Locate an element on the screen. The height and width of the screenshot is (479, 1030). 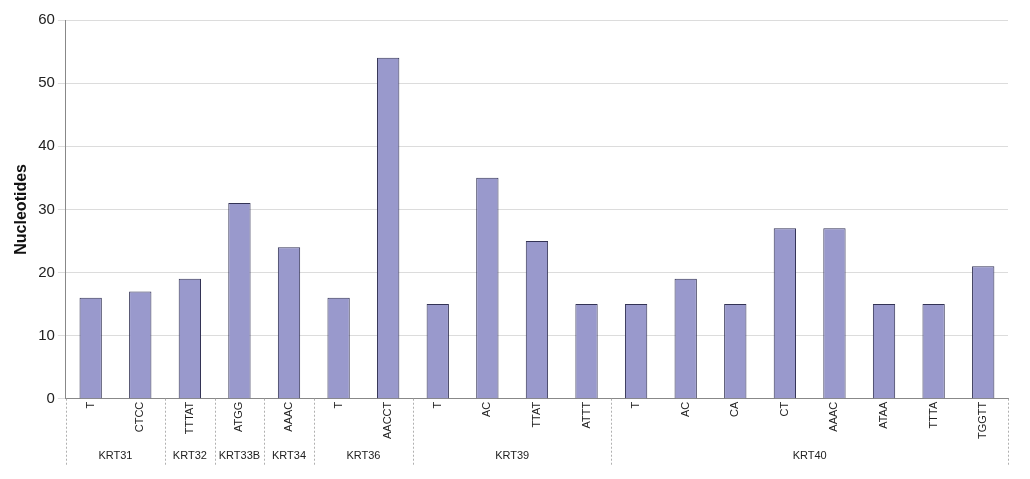
y-tick-label: 30 is located at coordinates (46, 208).